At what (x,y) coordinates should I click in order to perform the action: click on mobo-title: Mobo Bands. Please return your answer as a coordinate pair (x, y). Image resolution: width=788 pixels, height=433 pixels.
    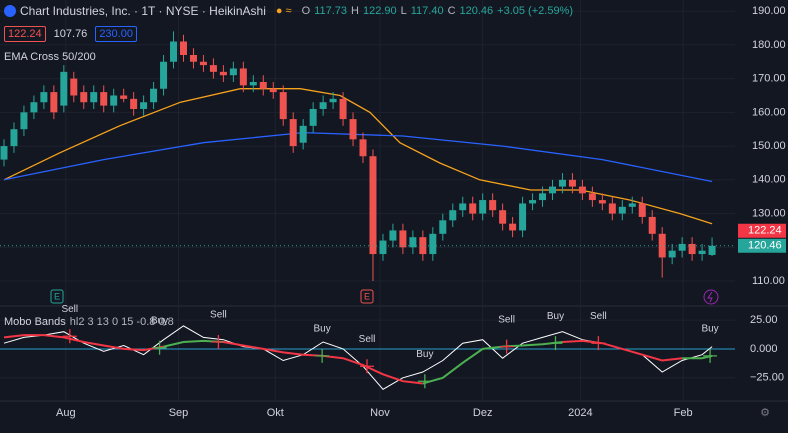
    Looking at the image, I should click on (35, 322).